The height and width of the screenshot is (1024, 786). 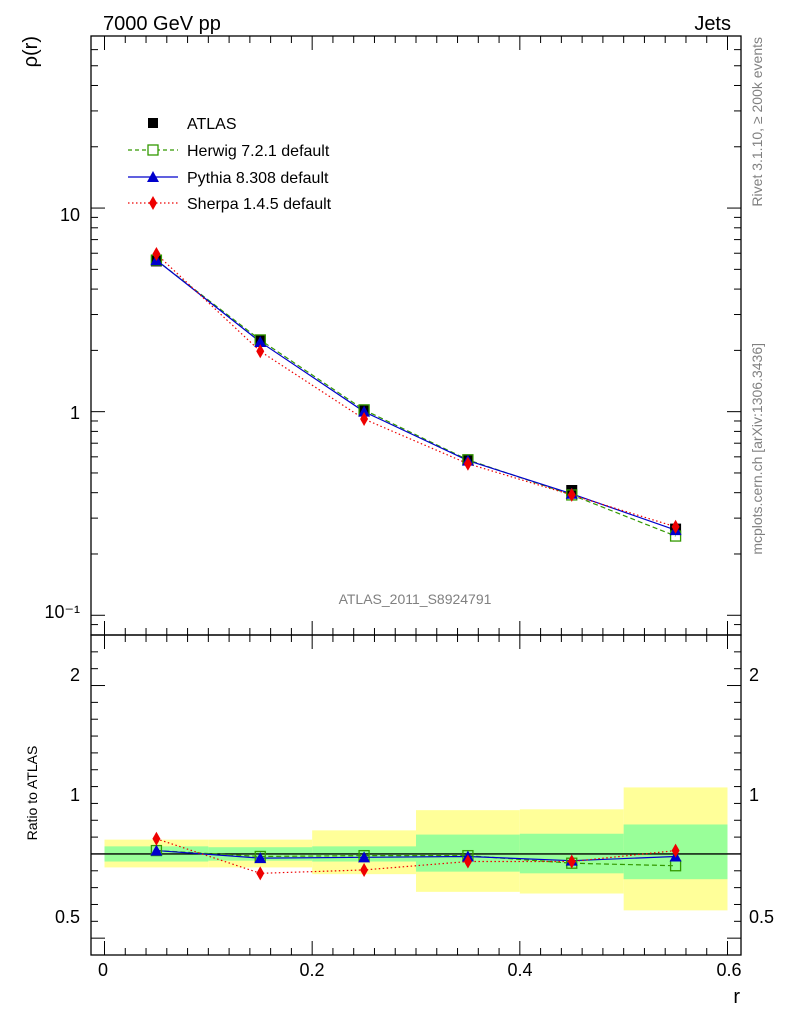 I want to click on legend-label-herwig: Herwig 7.2.1 default, so click(x=258, y=151).